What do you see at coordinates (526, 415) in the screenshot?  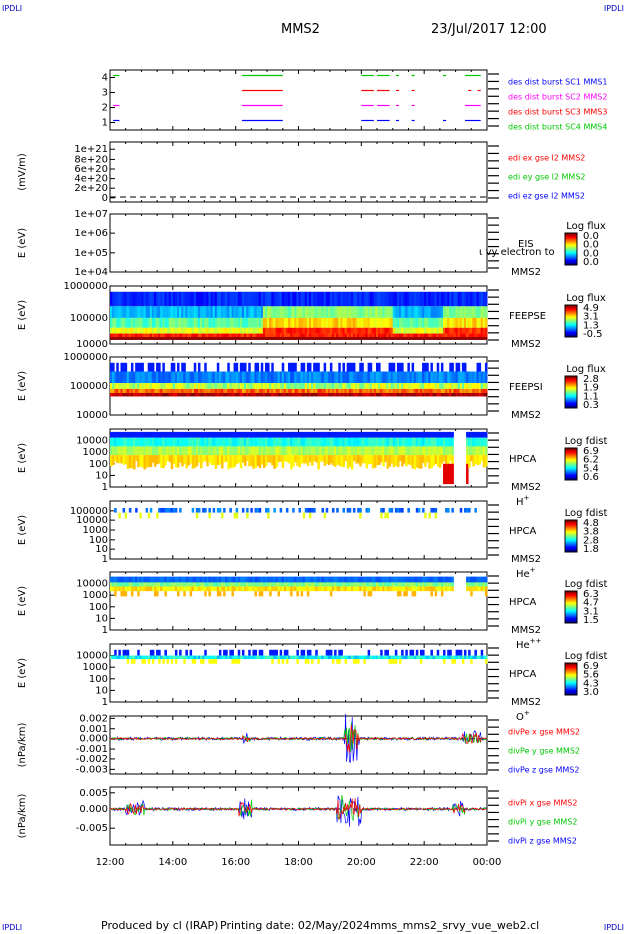 I see `spacecraft-label: MMS2` at bounding box center [526, 415].